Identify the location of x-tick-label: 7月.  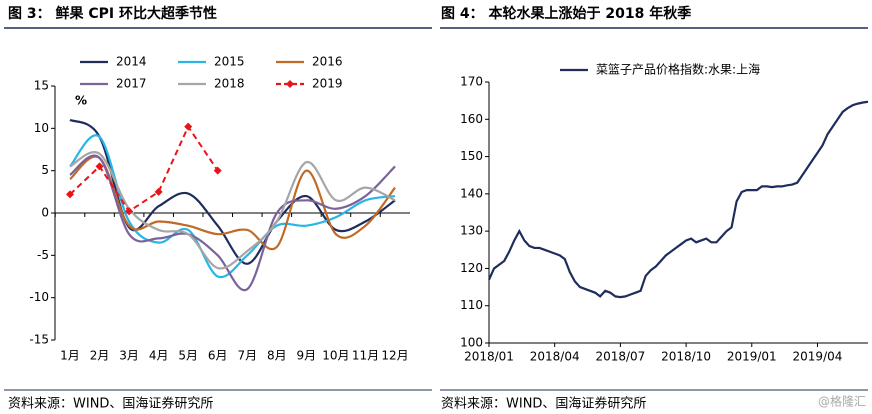
(247, 356).